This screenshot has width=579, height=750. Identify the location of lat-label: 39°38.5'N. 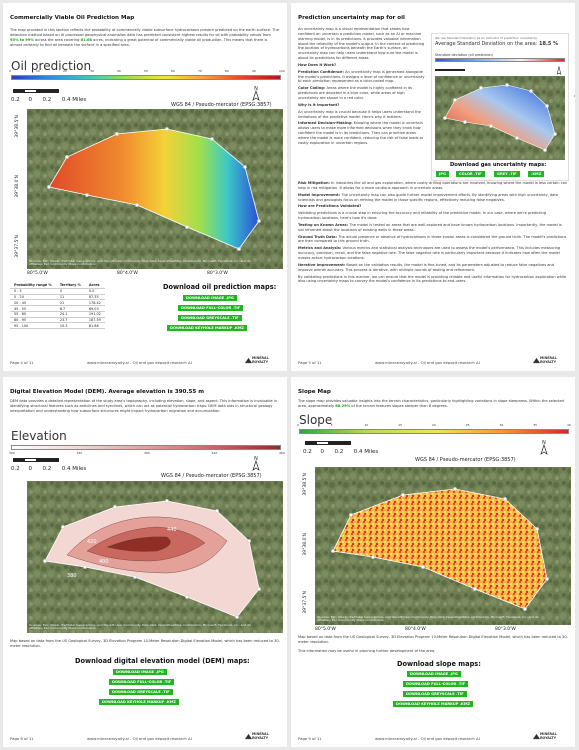
(17, 126).